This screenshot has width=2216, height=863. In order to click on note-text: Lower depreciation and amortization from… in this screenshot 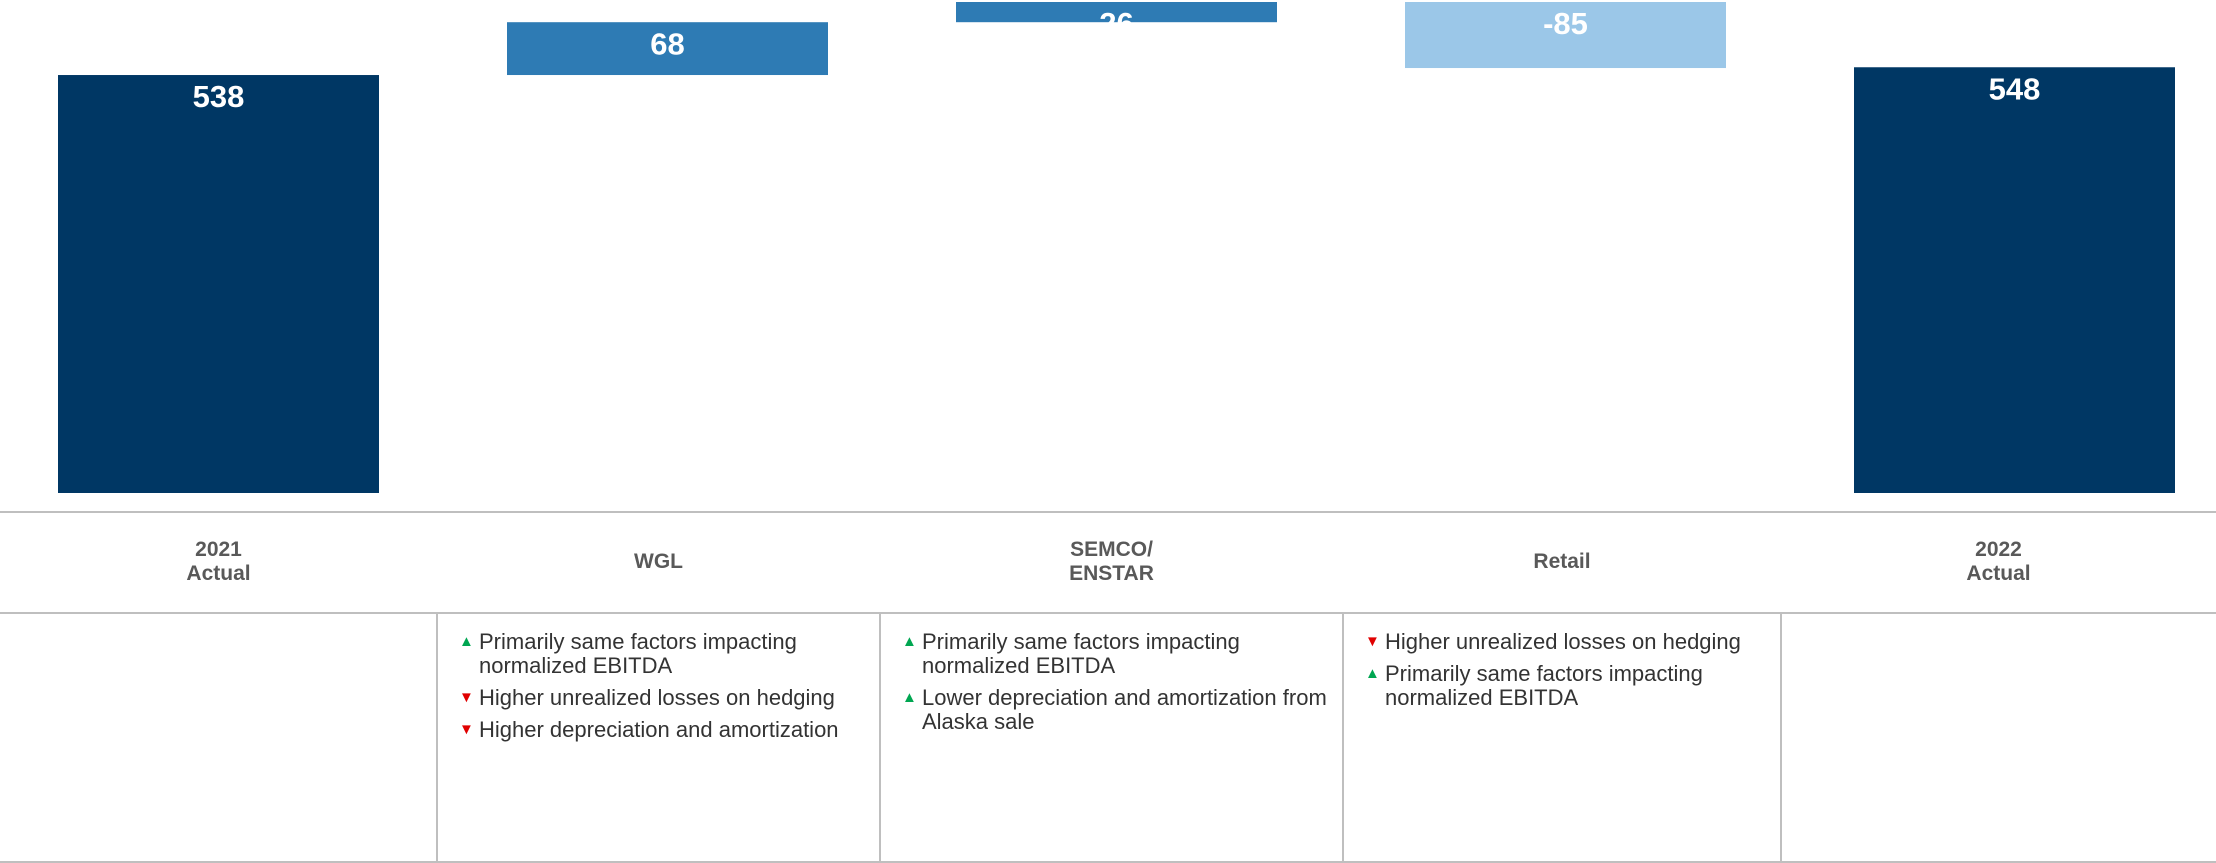, I will do `click(1124, 709)`.